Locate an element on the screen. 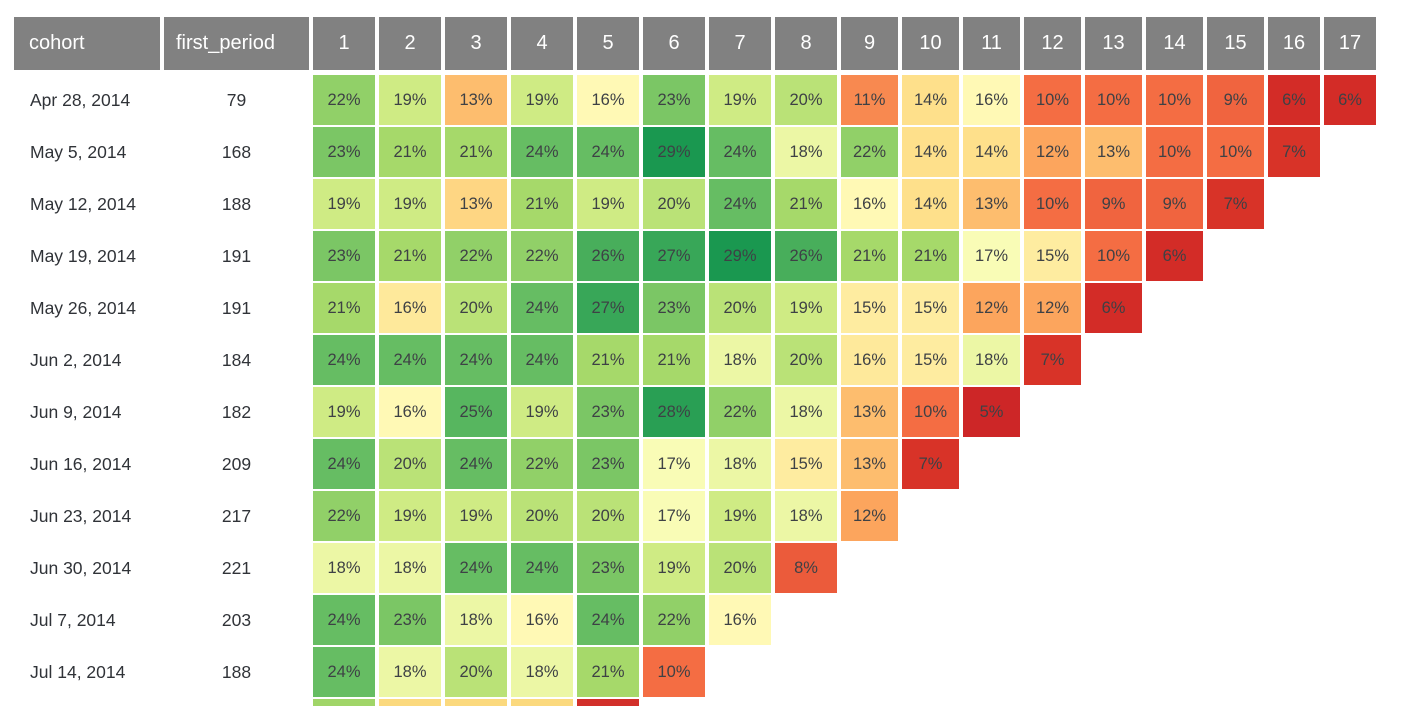 The height and width of the screenshot is (706, 1416). heatmap-cell: 15% is located at coordinates (930, 308).